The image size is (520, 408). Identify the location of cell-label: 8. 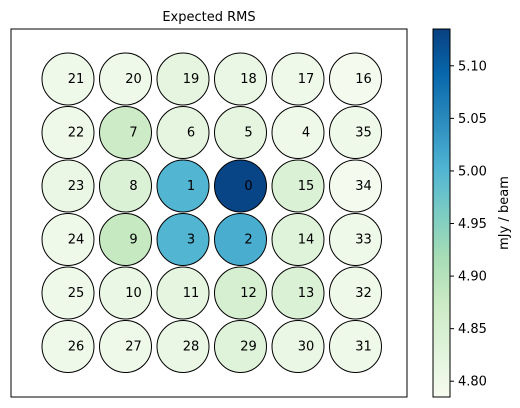
(133, 186).